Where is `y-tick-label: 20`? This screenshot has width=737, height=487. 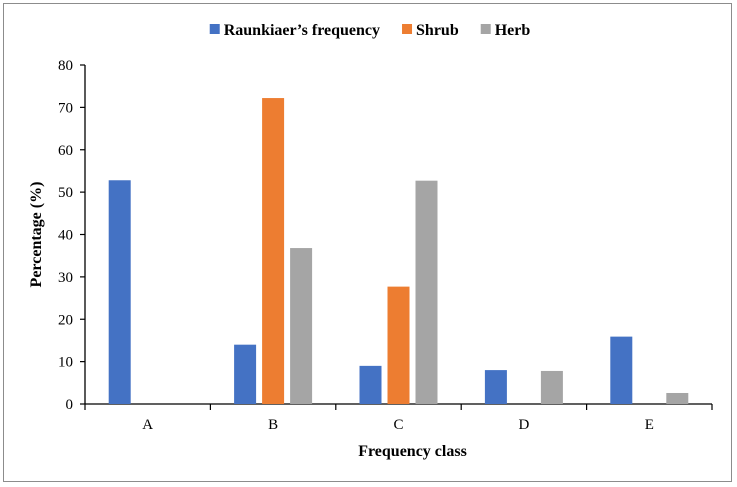
y-tick-label: 20 is located at coordinates (65, 320).